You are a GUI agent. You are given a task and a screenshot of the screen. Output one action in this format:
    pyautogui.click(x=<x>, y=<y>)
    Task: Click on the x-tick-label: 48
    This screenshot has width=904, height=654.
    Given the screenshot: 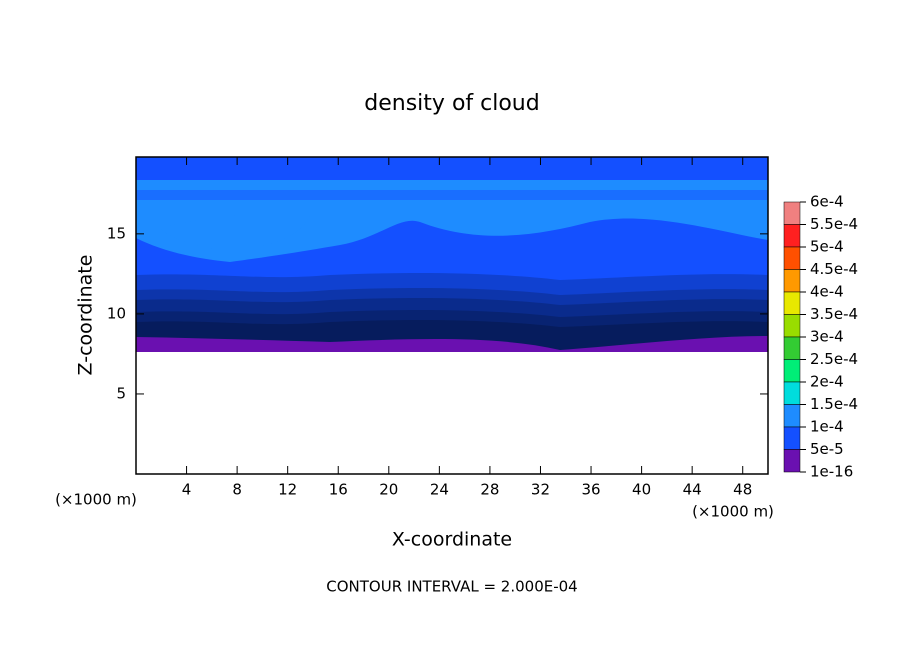 What is the action you would take?
    pyautogui.click(x=742, y=490)
    